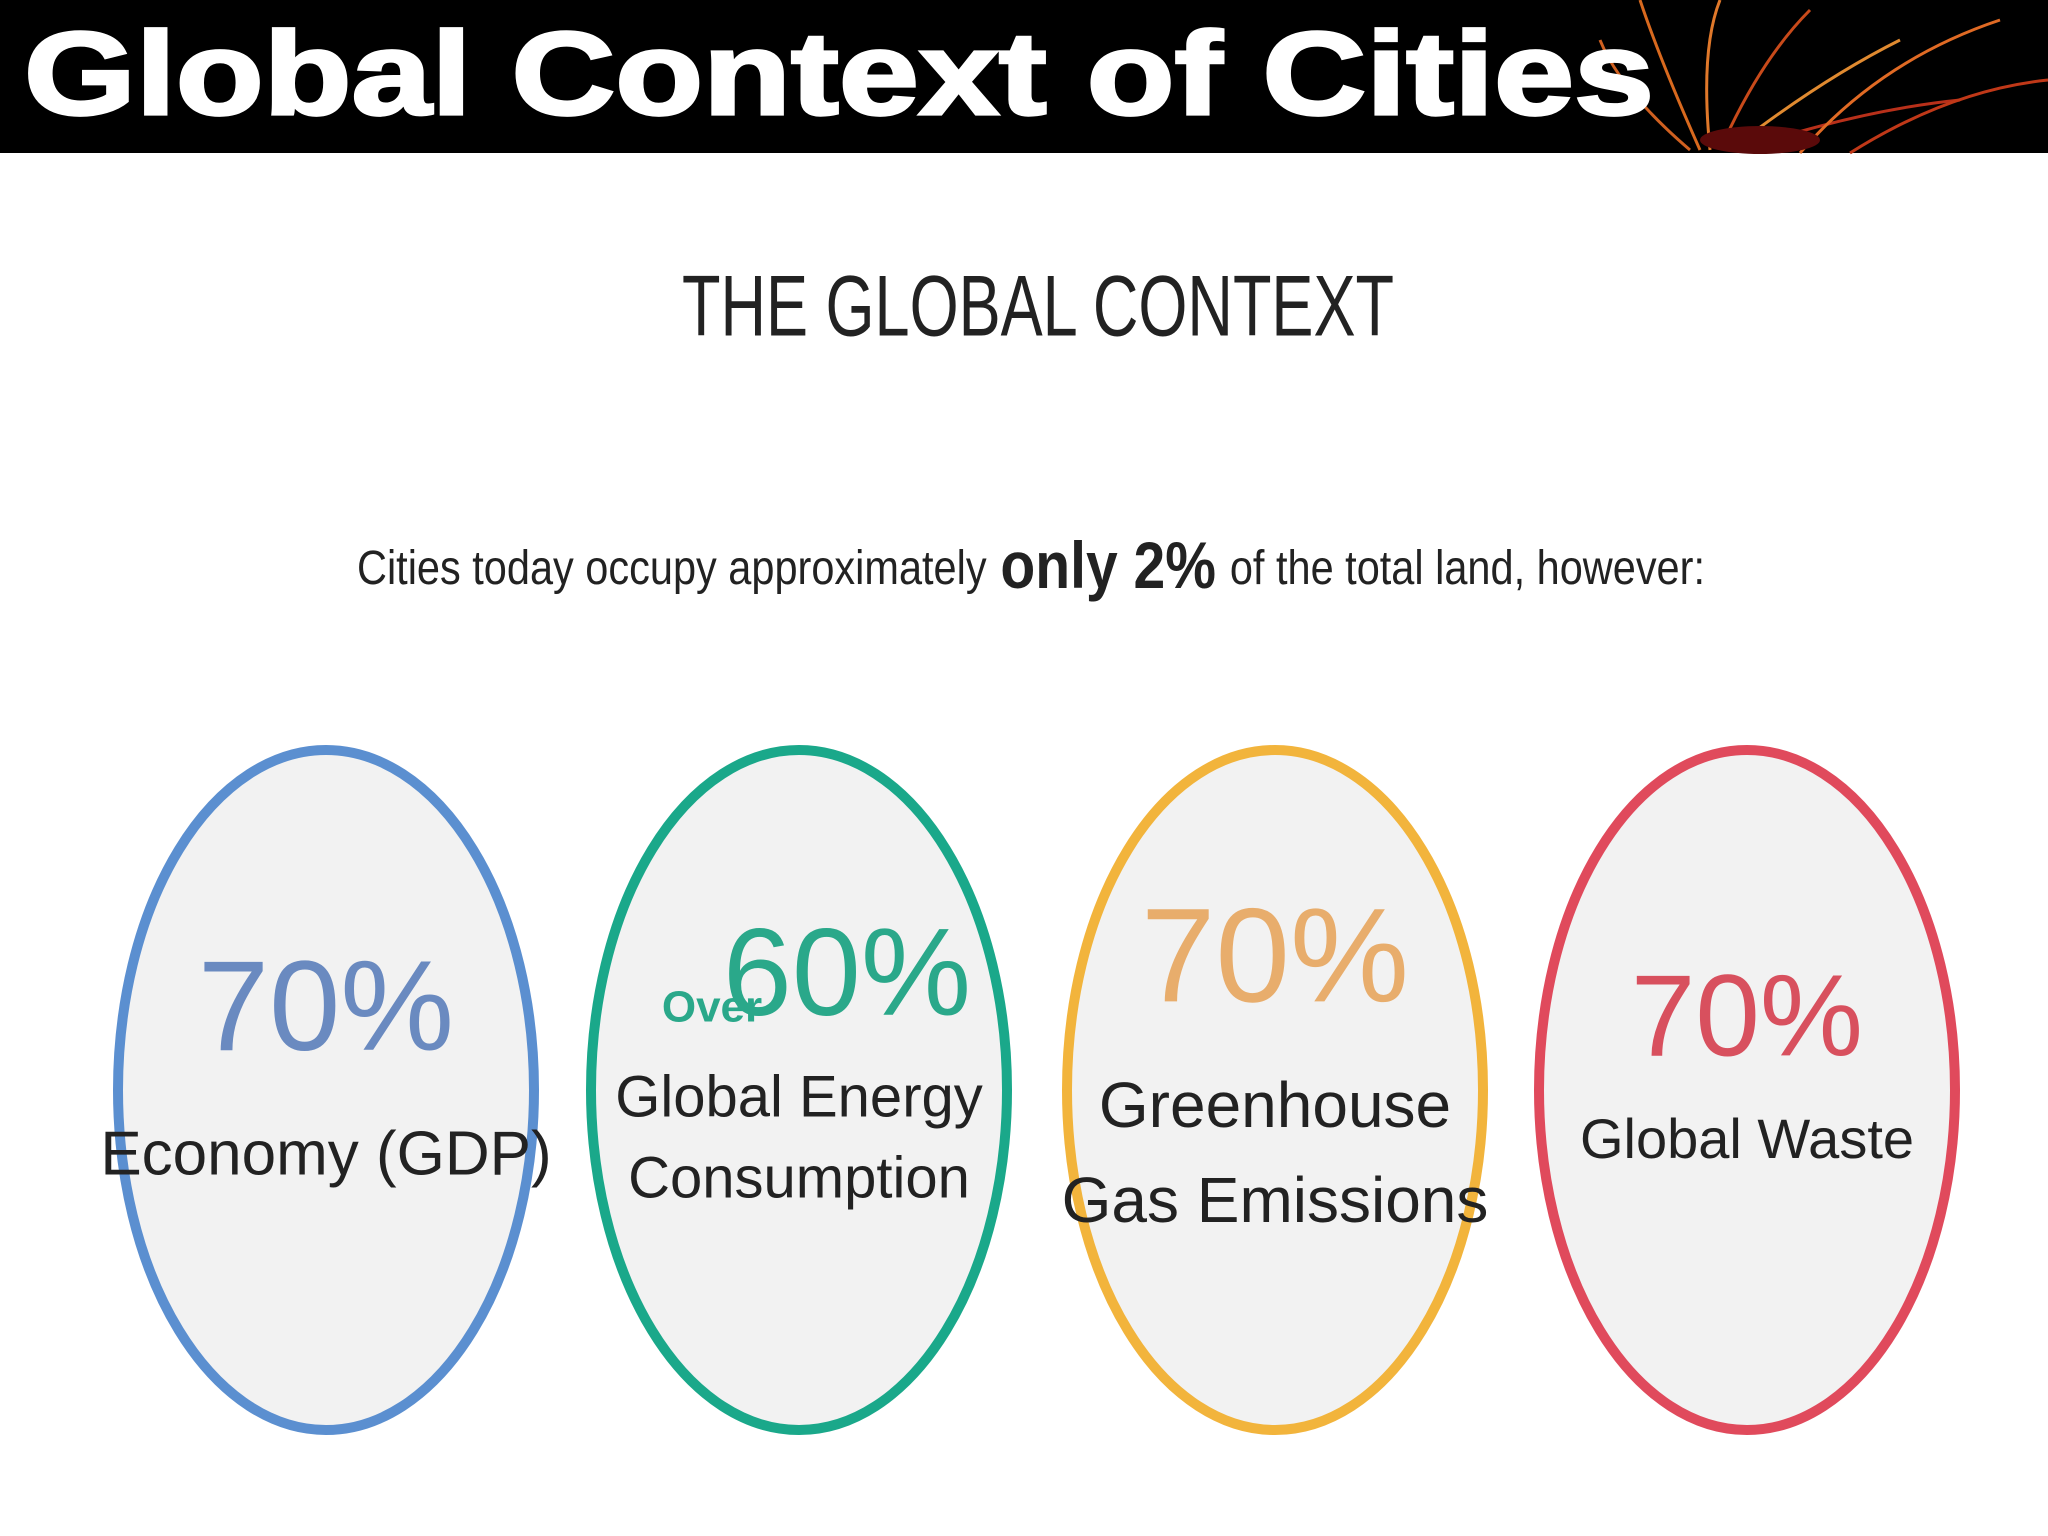 Image resolution: width=2048 pixels, height=1536 pixels. Describe the element at coordinates (1108, 565) in the screenshot. I see `intro-emphasis: only 2%` at that location.